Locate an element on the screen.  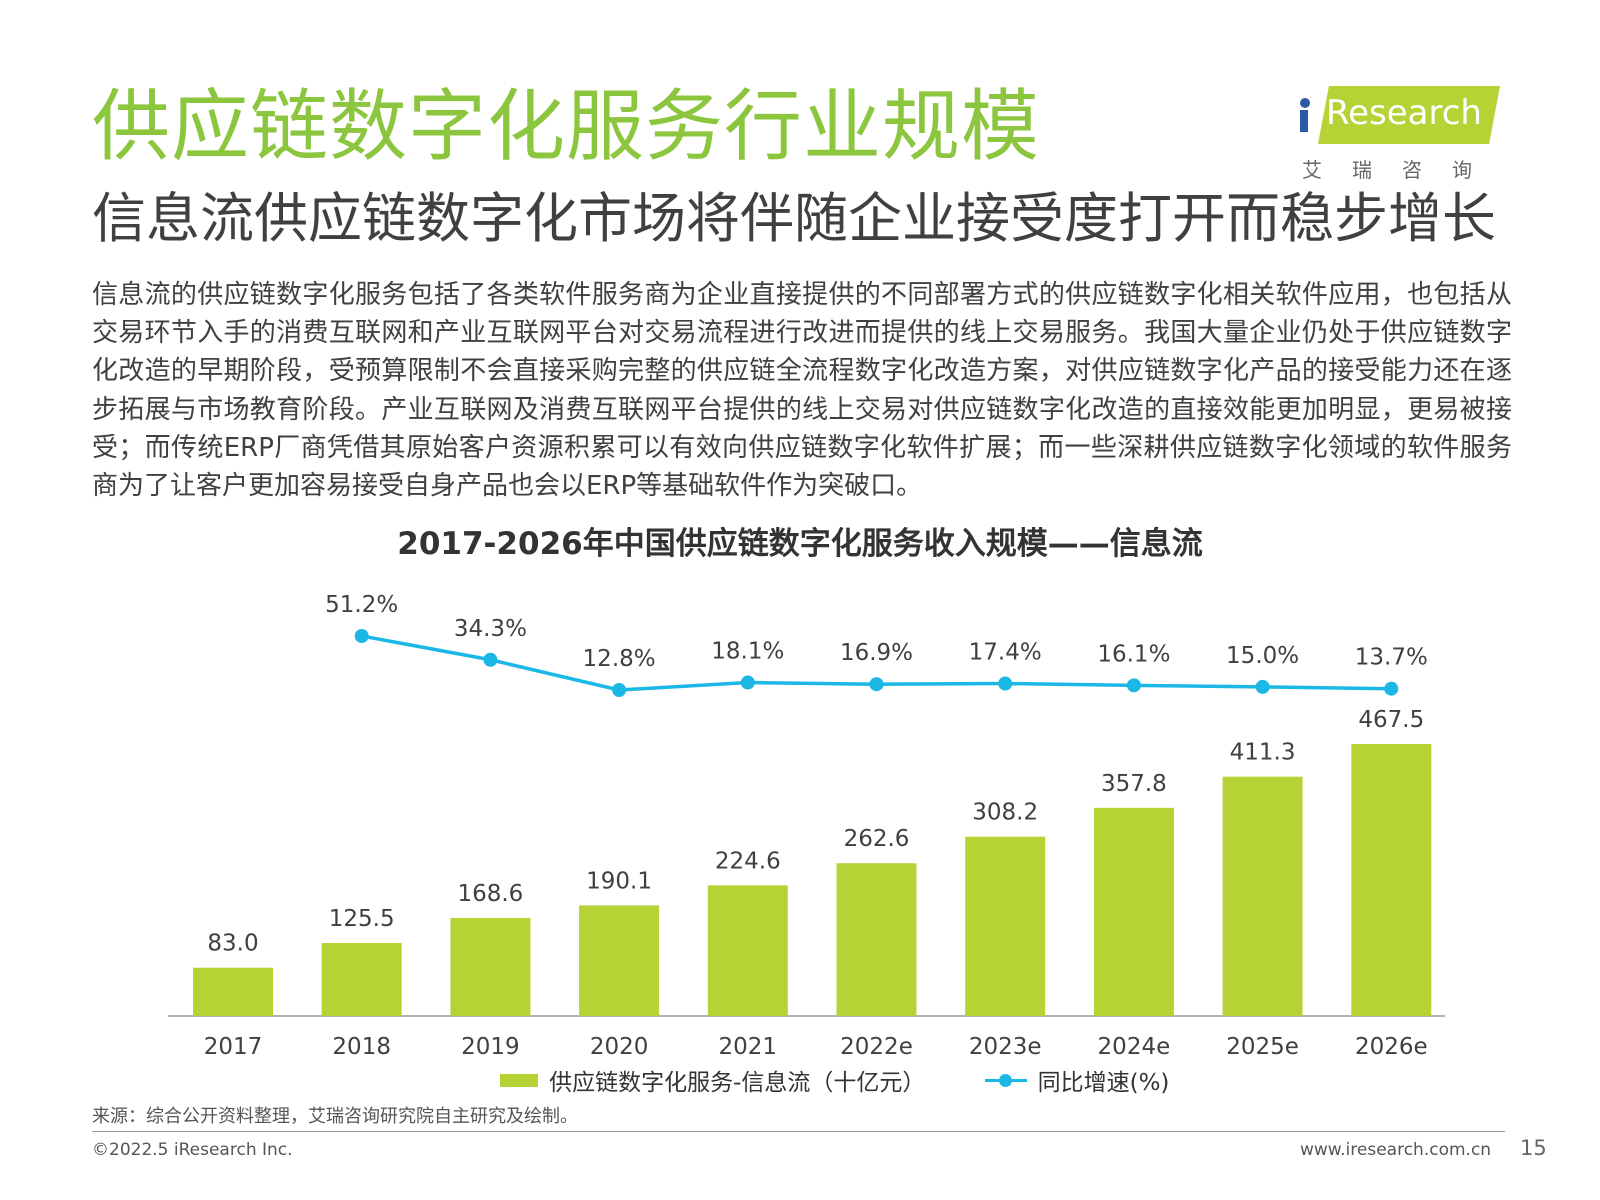
bar-value-label-2021: 224.6 is located at coordinates (748, 861).